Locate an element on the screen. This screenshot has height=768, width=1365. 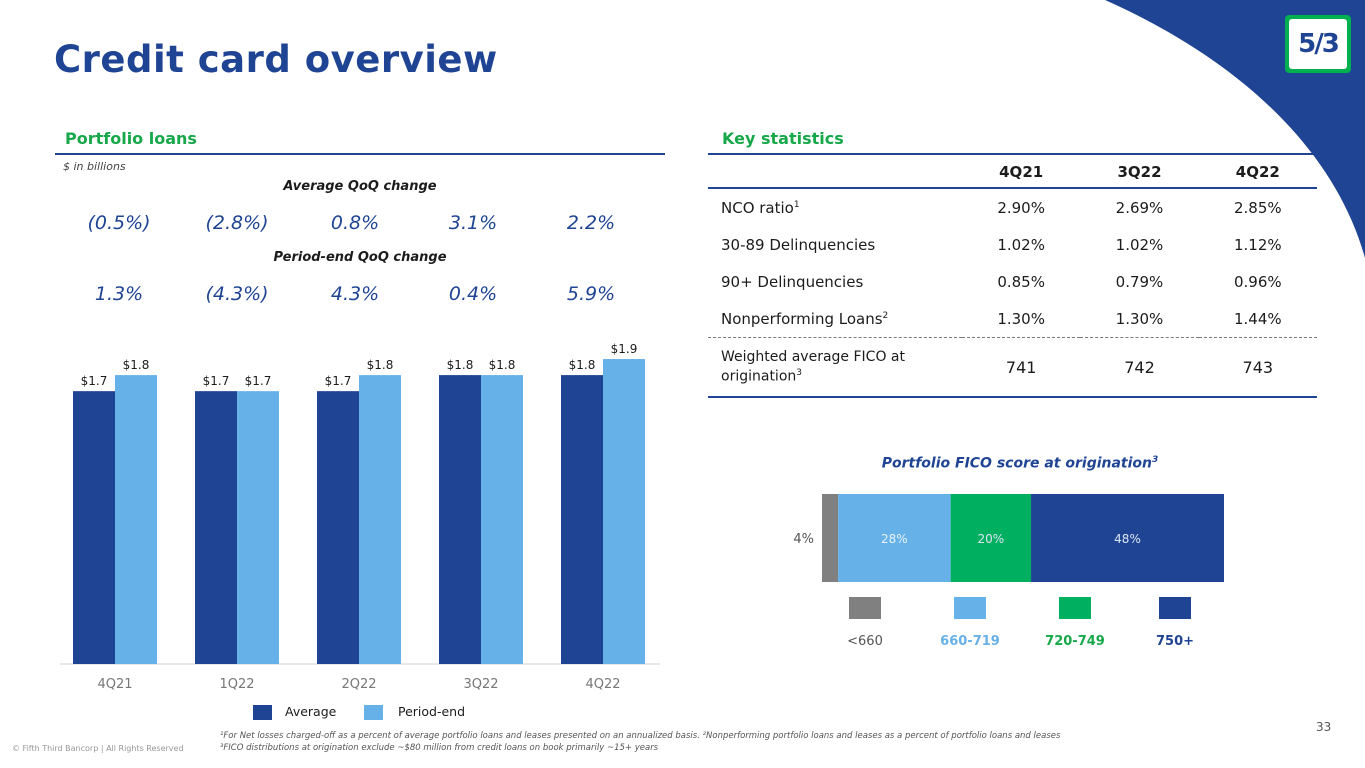
table-column-header: 3Q22 is located at coordinates (1139, 173).